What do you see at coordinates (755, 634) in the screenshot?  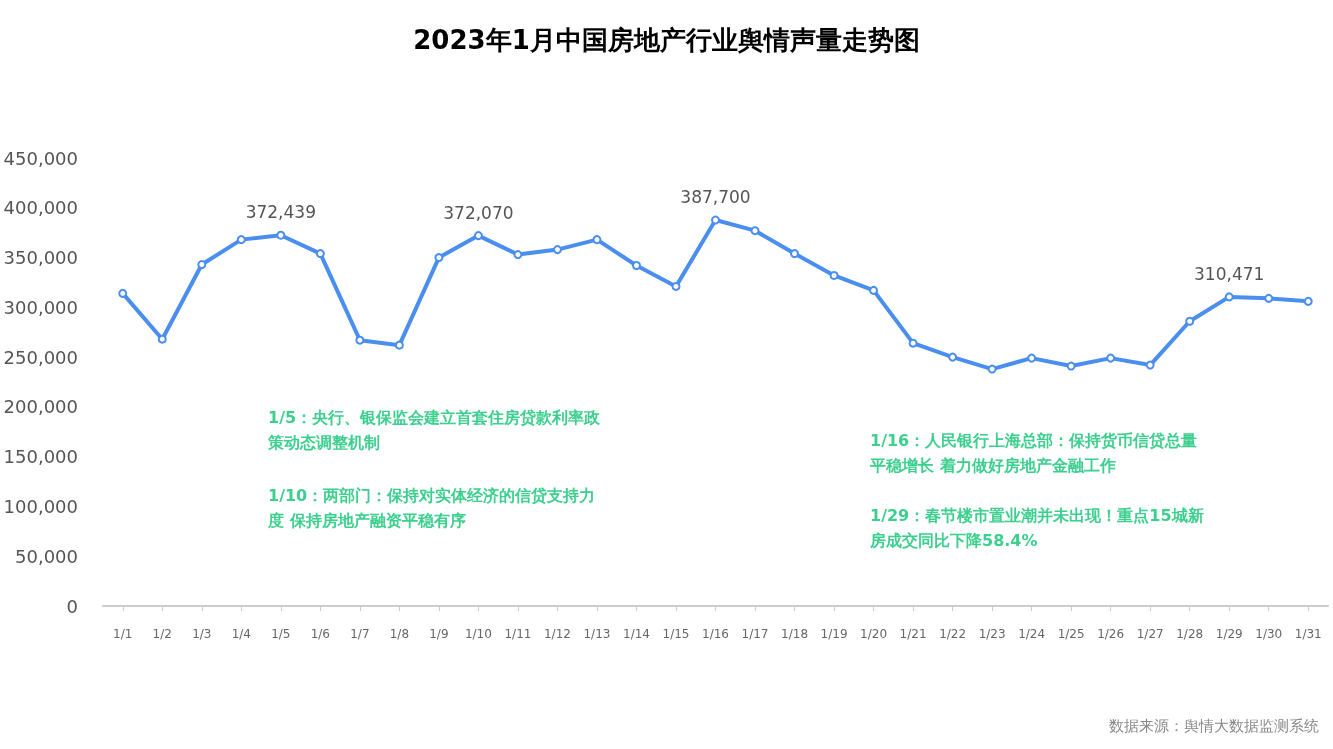 I see `x-tick-label: 1/17` at bounding box center [755, 634].